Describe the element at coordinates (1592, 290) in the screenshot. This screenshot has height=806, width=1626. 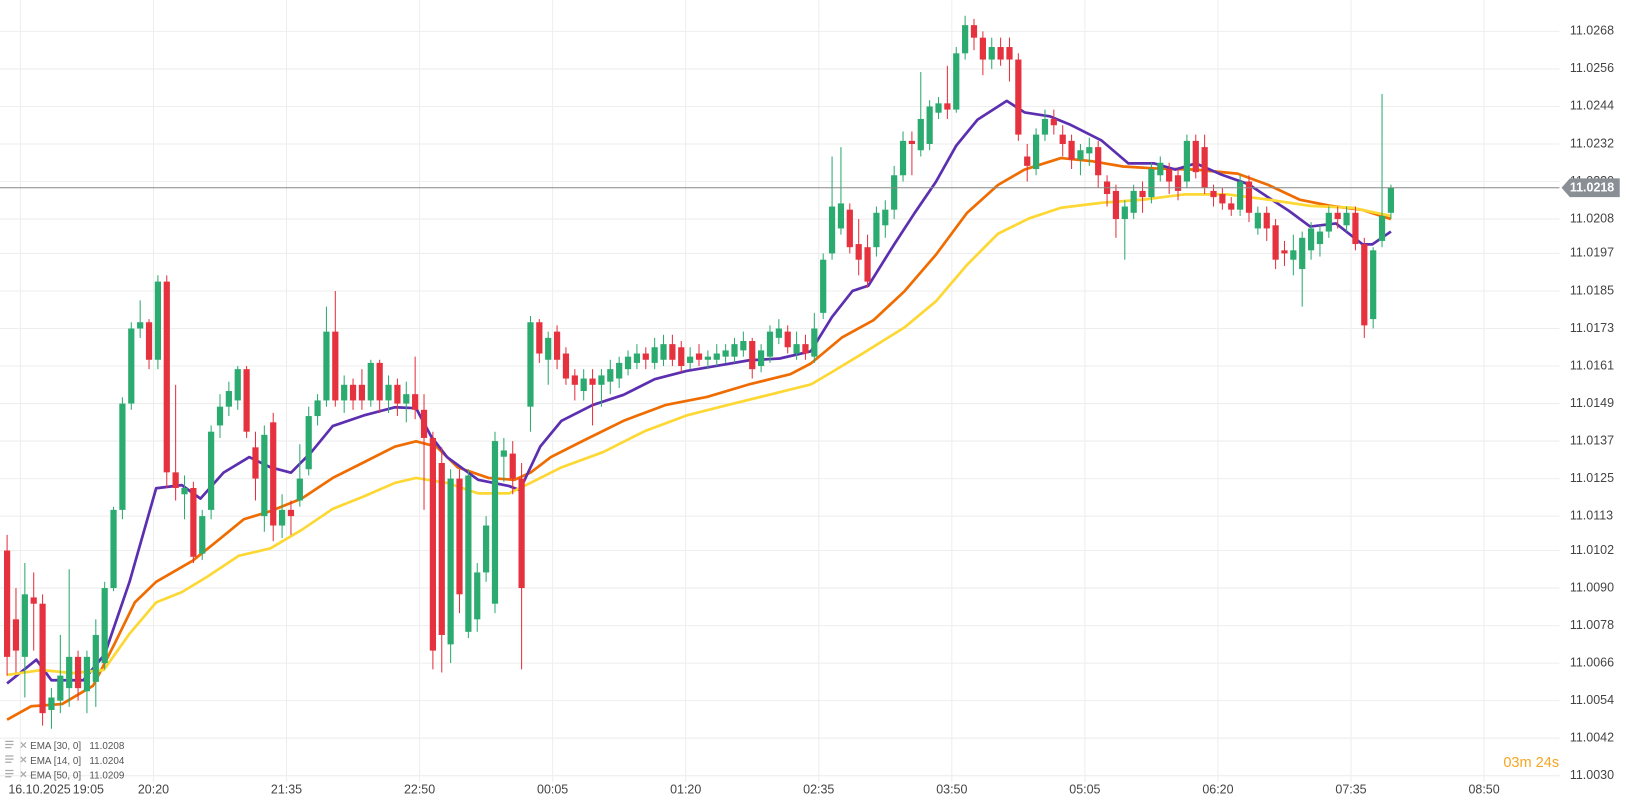
I see `y-tick-label: 11.0185` at that location.